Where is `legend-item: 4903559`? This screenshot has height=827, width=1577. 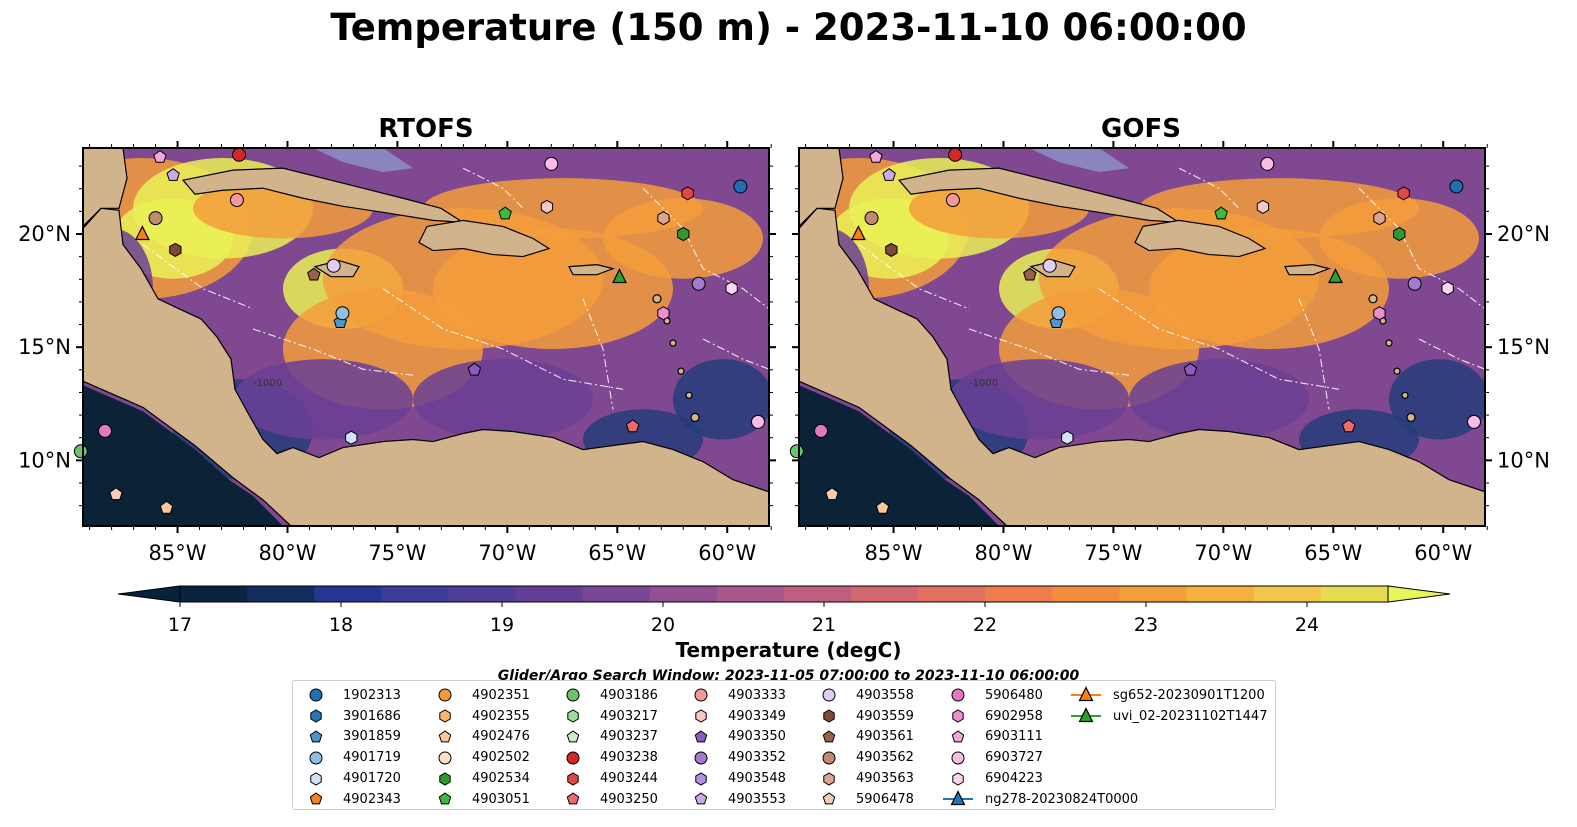
legend-item: 4903559 is located at coordinates (864, 716).